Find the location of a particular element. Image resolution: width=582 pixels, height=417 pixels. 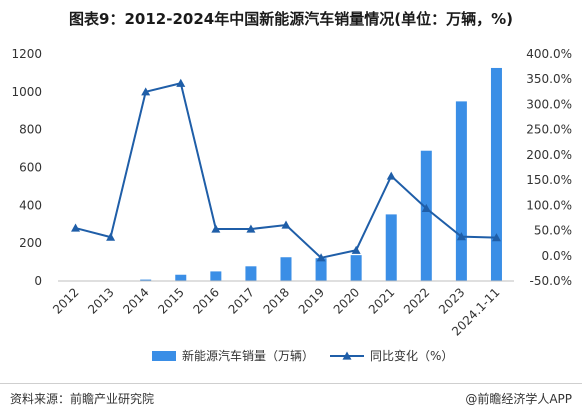

x-tick-label: 2020 is located at coordinates (346, 300).